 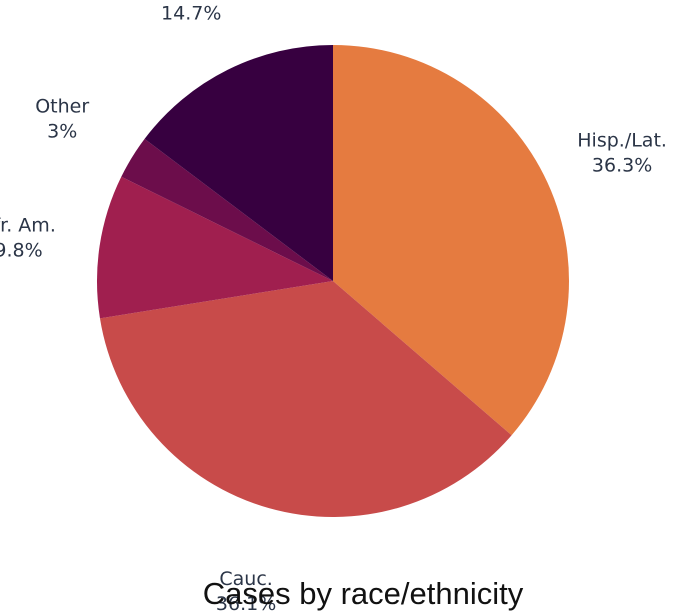 I want to click on slice-percent-afr-am: 9.8%, so click(x=21, y=251).